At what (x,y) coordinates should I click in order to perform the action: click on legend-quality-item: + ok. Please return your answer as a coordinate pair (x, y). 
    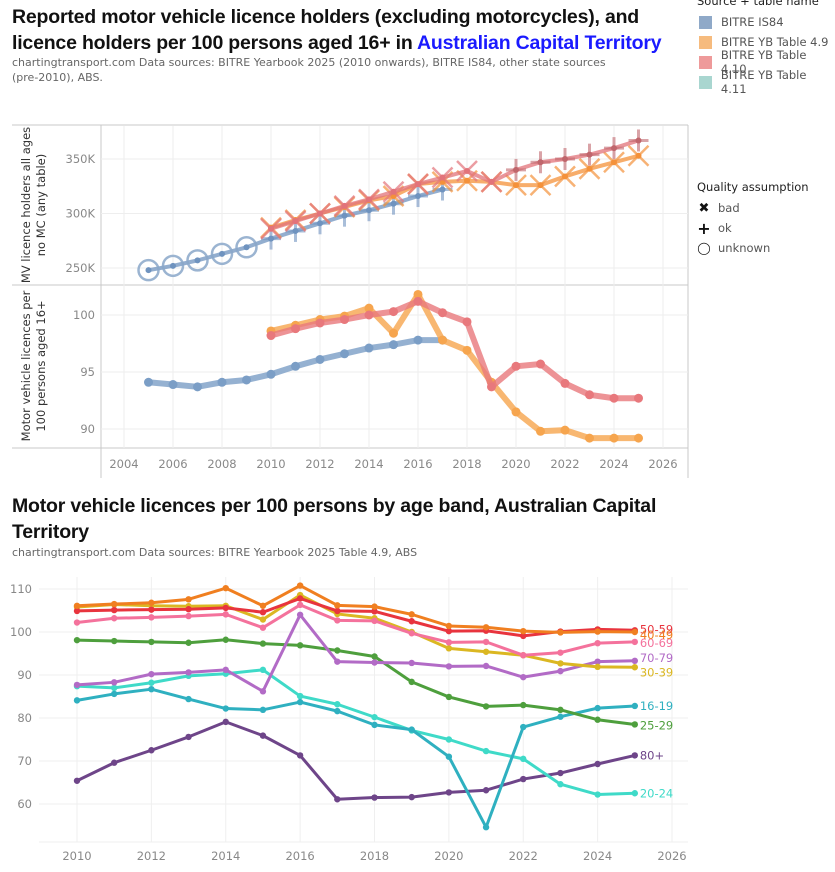
    Looking at the image, I should click on (753, 228).